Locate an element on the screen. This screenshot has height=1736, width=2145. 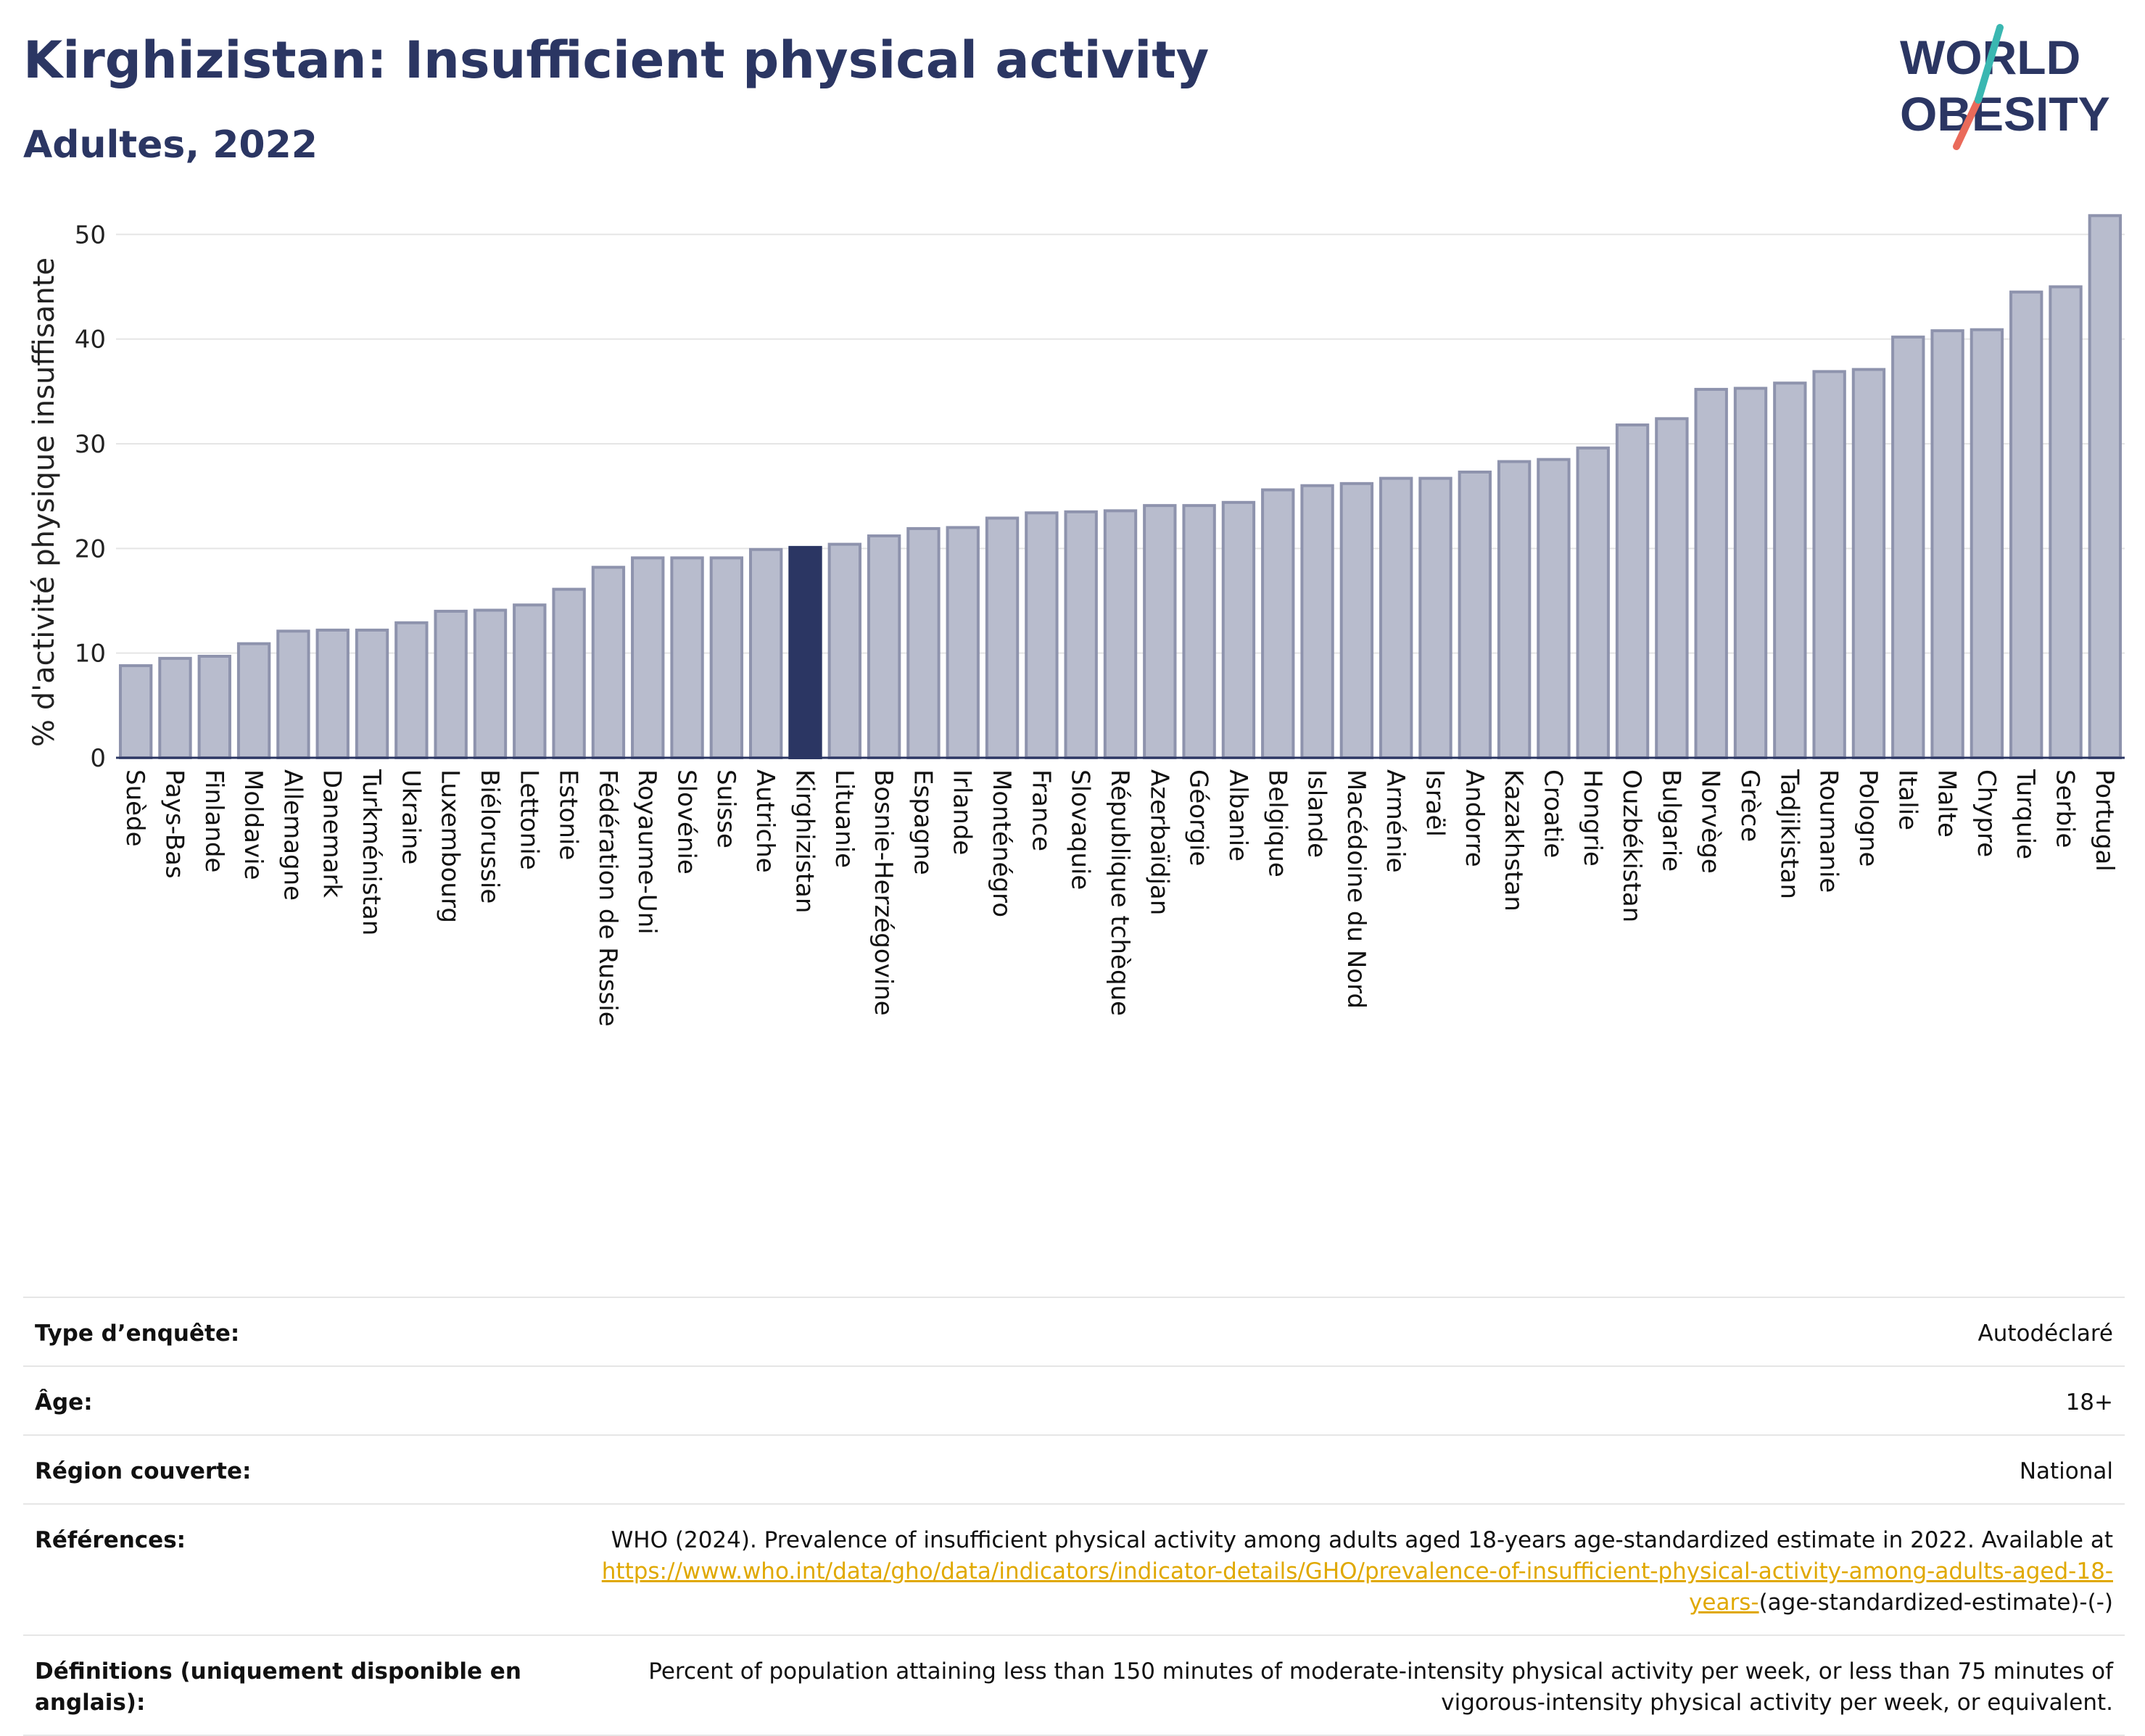
x-tick-label: Slovénie is located at coordinates (686, 822).